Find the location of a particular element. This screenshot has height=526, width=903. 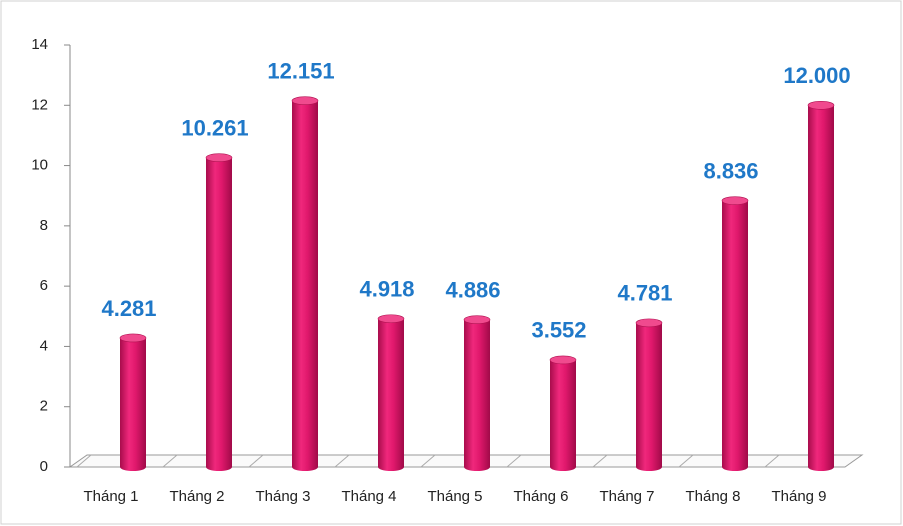

y-tick-label: 12 is located at coordinates (39, 104).